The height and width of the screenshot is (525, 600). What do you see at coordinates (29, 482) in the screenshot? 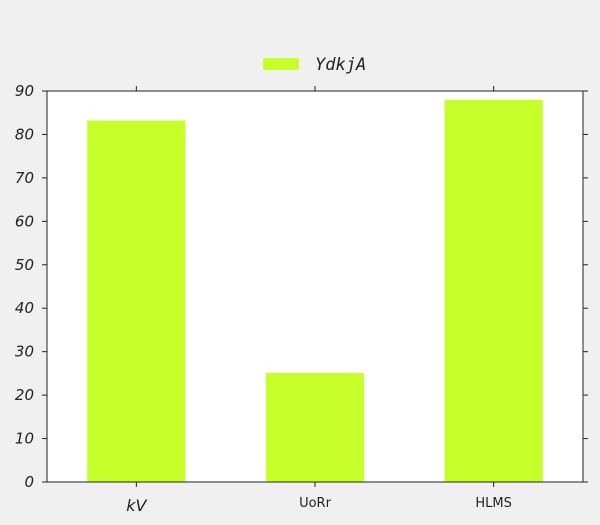
I see `y-tick-label: 0` at bounding box center [29, 482].